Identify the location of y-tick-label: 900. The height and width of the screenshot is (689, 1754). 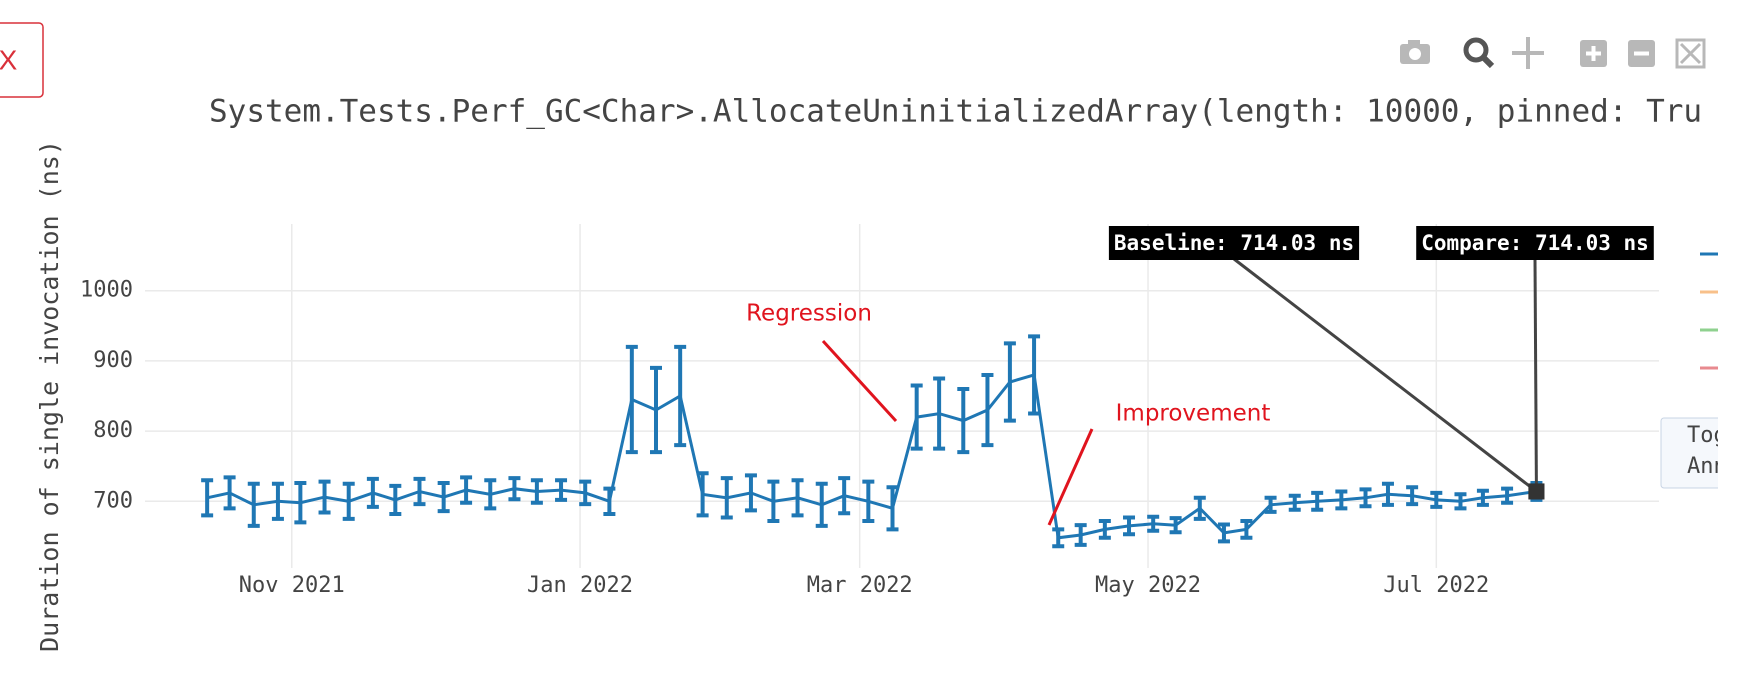
(113, 360).